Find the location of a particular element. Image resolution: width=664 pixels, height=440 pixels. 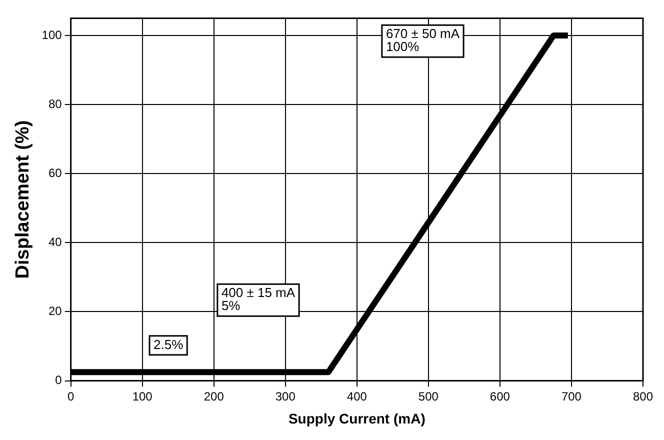

x-tick-label: 200 is located at coordinates (214, 396).